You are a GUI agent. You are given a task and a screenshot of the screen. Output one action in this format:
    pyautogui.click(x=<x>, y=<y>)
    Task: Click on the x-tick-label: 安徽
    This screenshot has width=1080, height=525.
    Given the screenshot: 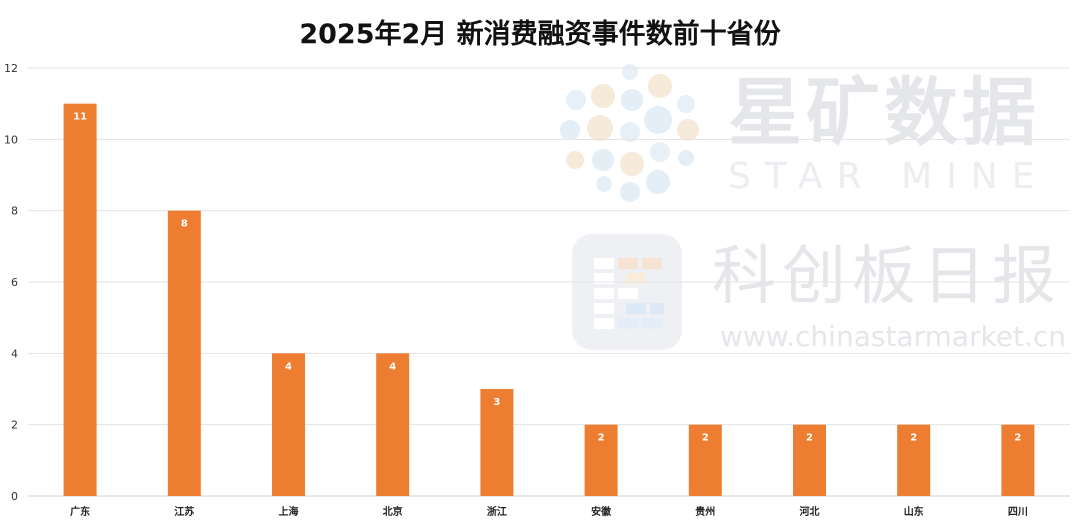 What is the action you would take?
    pyautogui.click(x=601, y=511)
    